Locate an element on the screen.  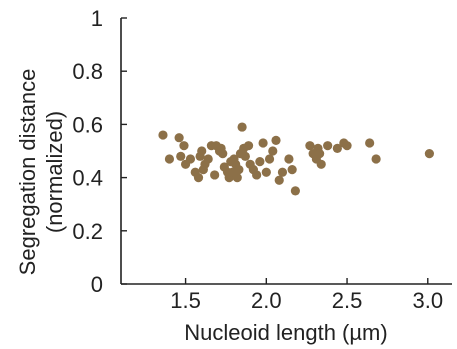
x-axis-title: Nucleoid length (µm) is located at coordinates (285, 332).